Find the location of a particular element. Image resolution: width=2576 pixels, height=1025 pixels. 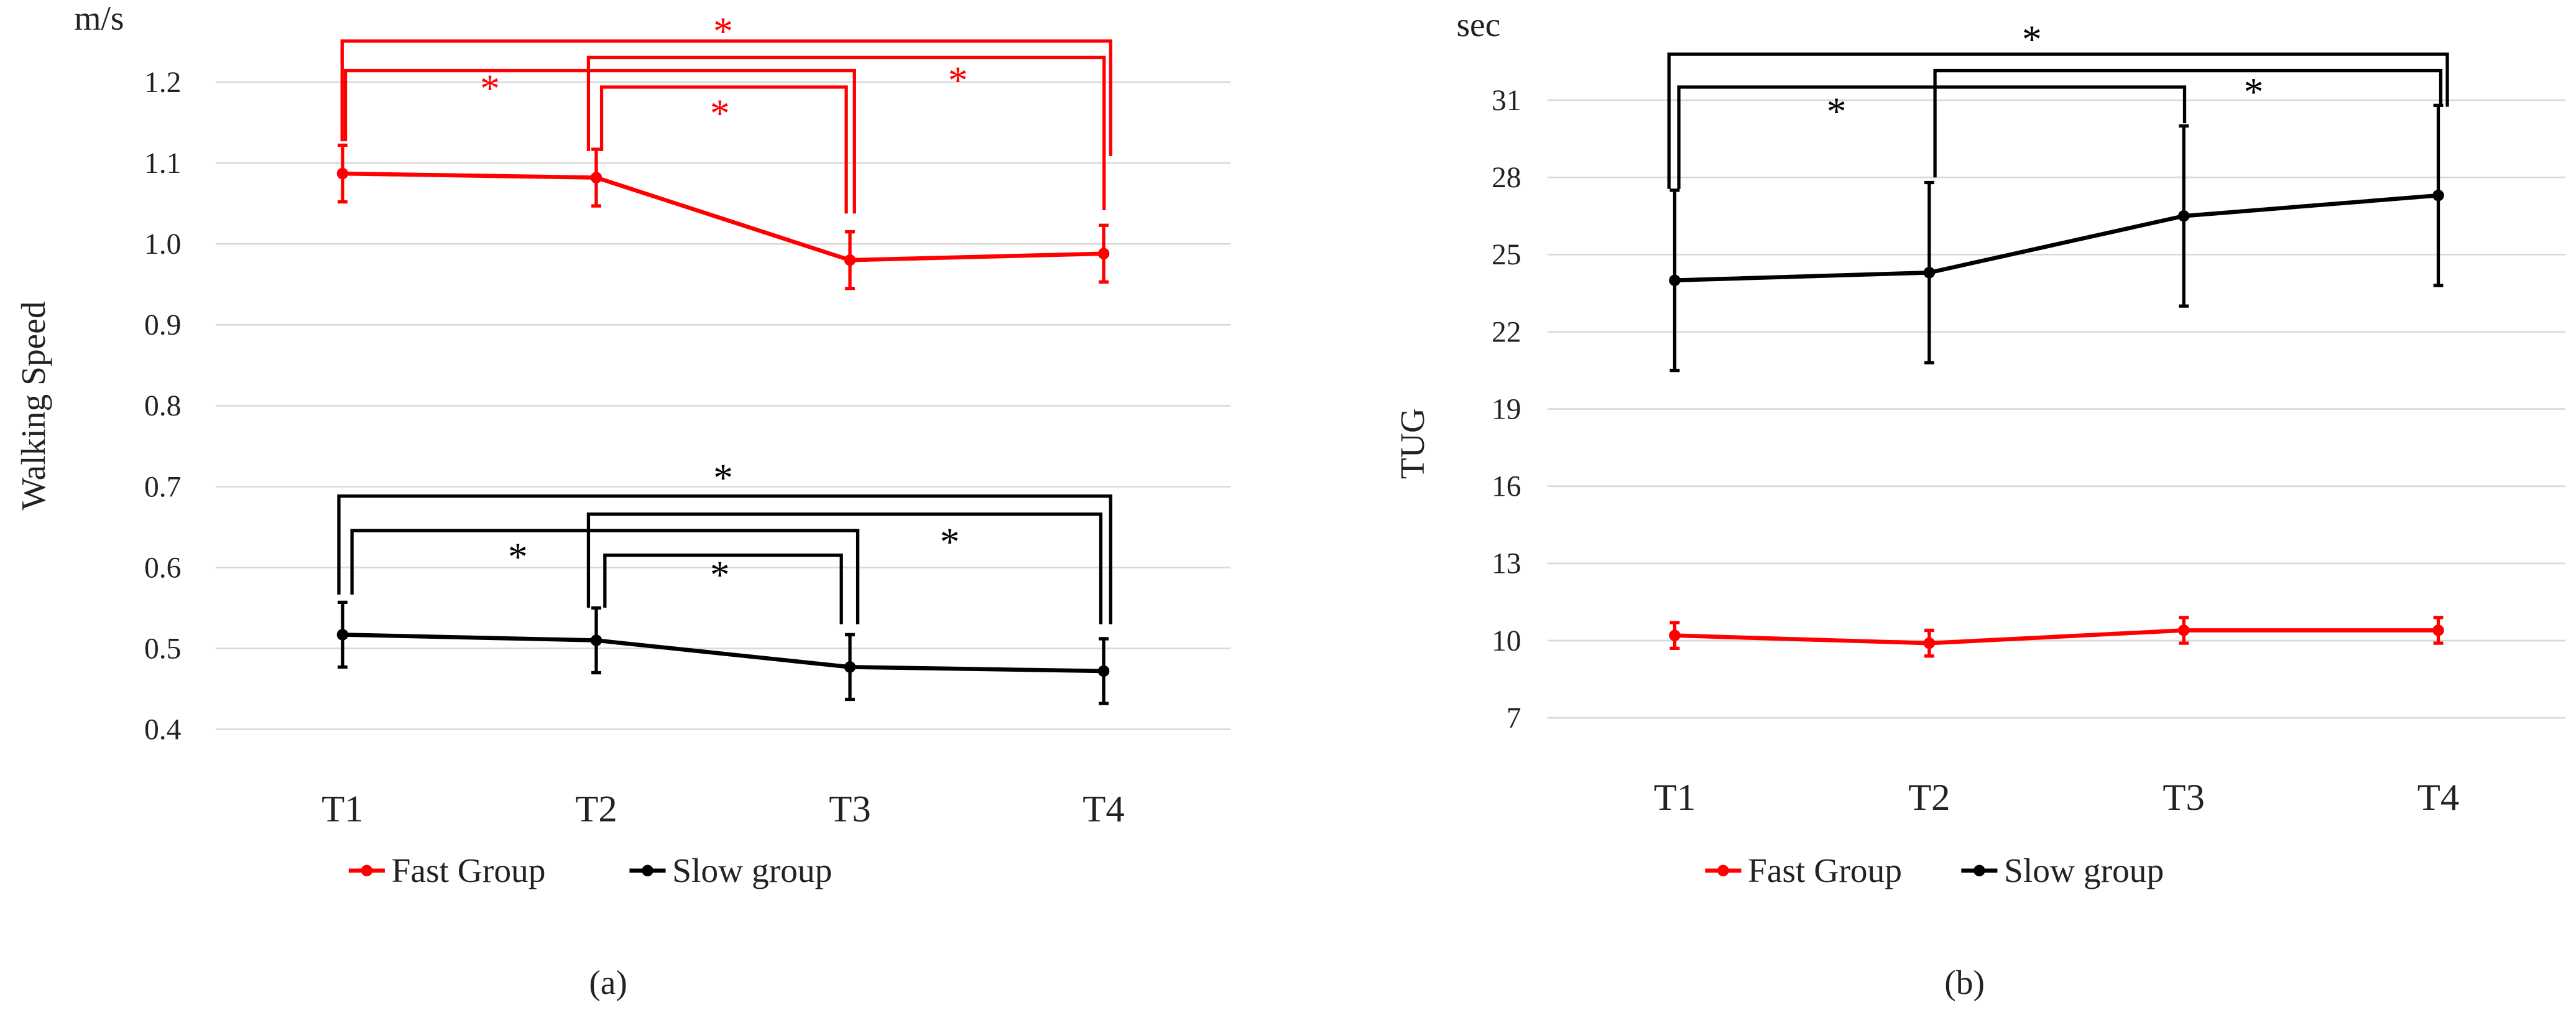

y-tick-label: 1.2 is located at coordinates (162, 83).